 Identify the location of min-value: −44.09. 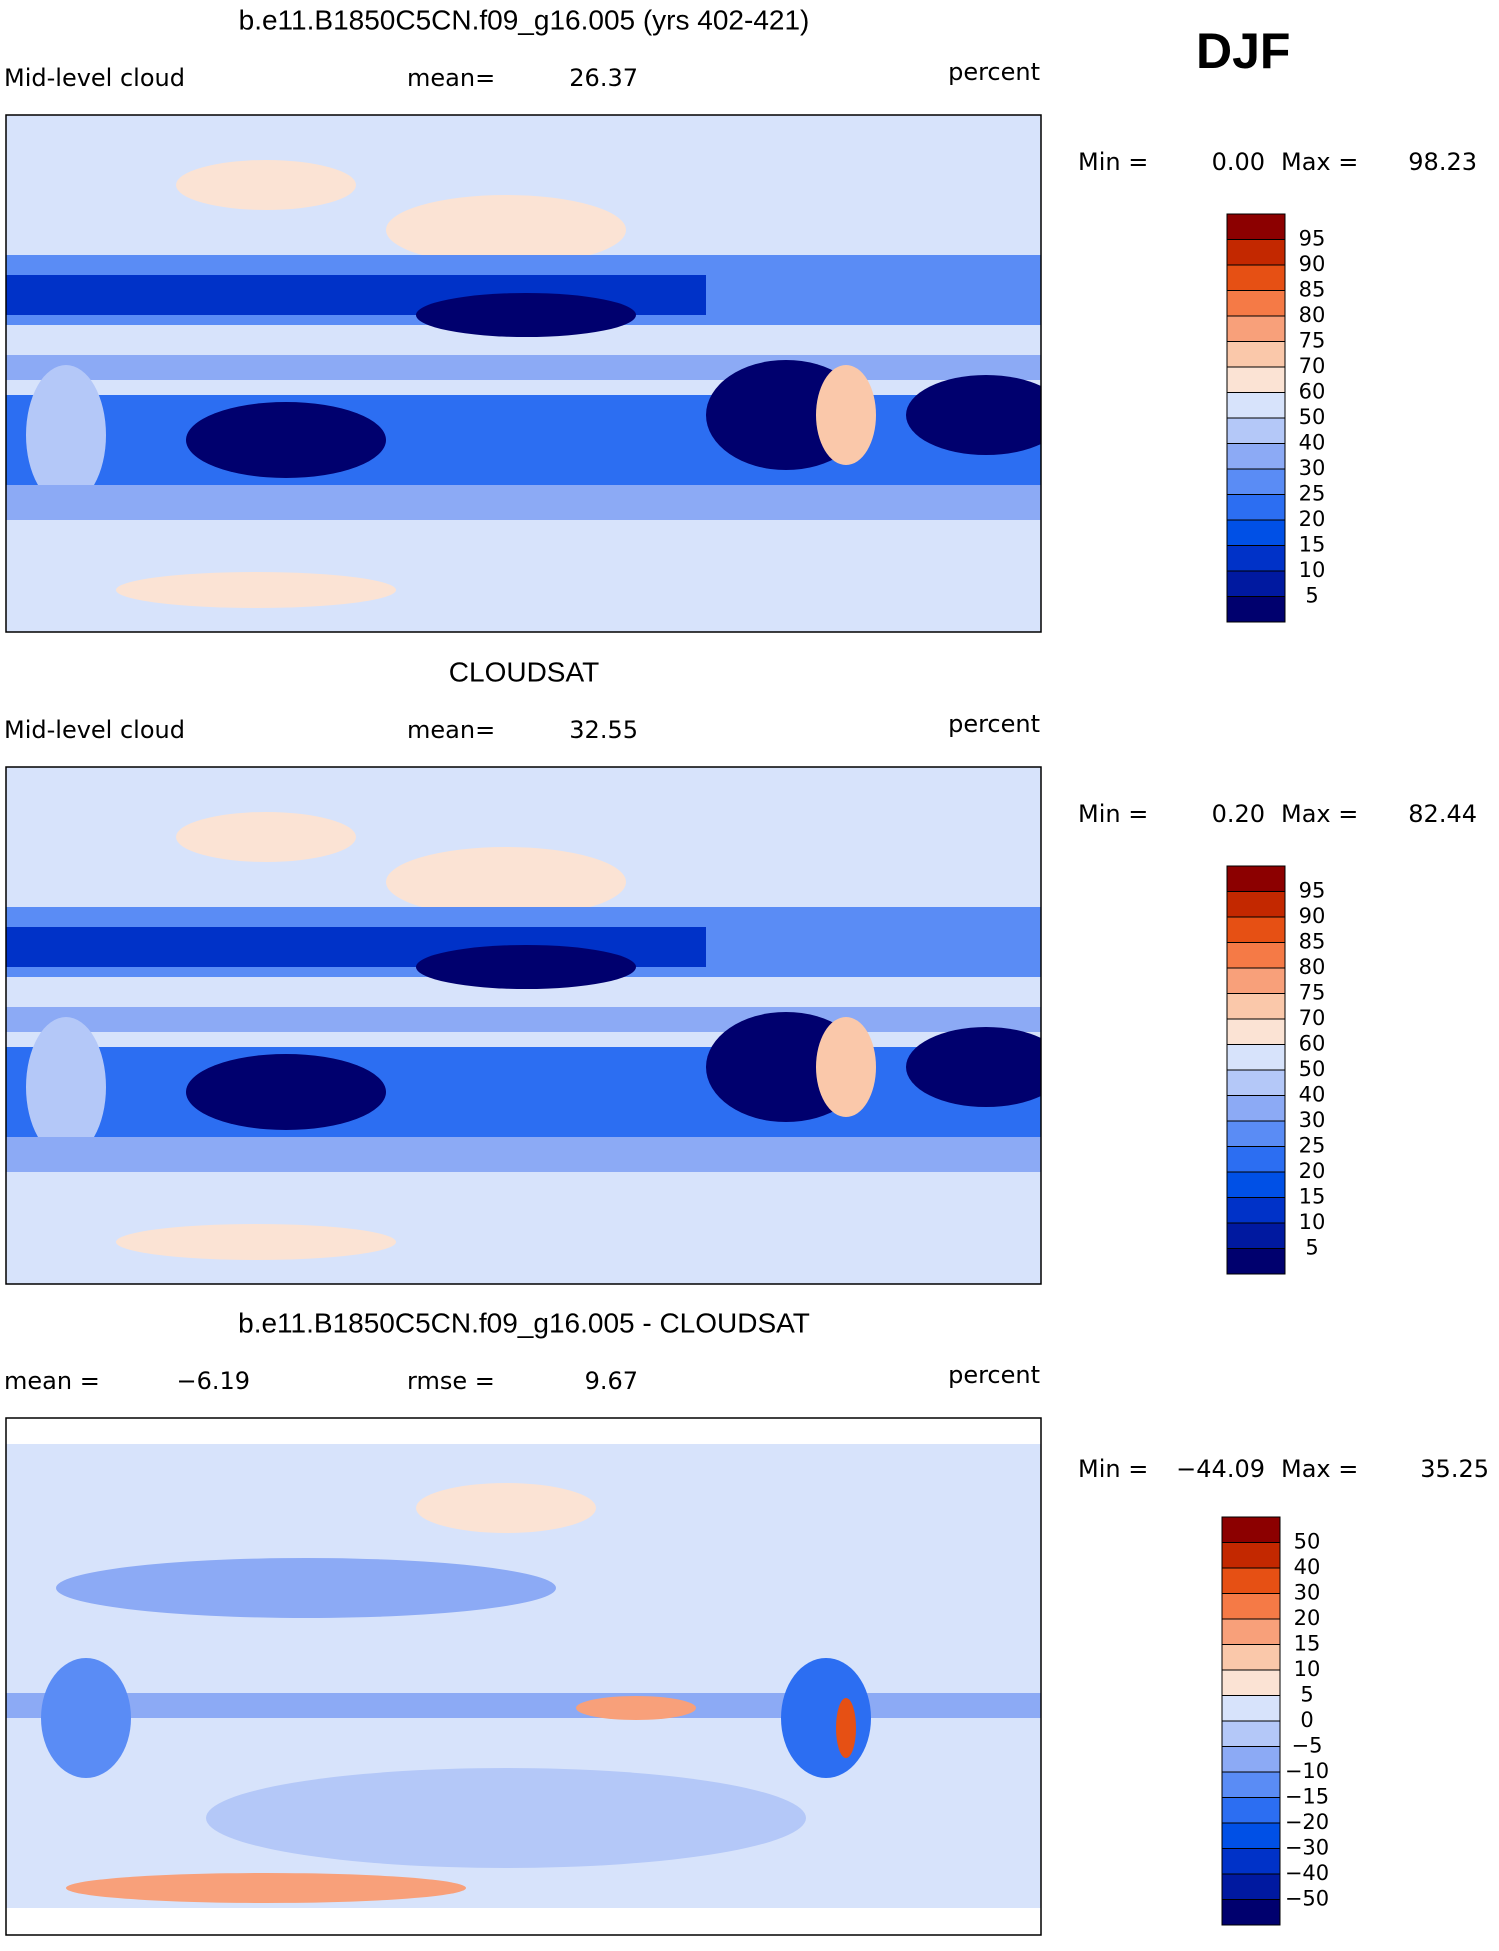
(1220, 1469).